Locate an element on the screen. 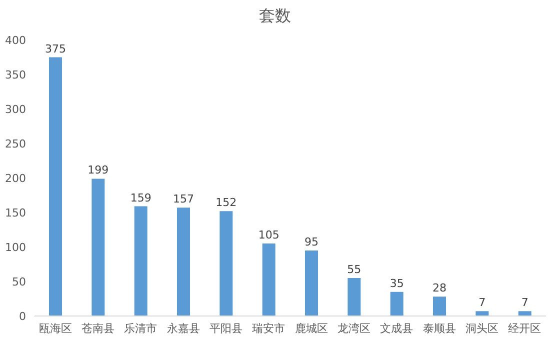 The image size is (550, 342). y-tick-label: 250 is located at coordinates (15, 143).